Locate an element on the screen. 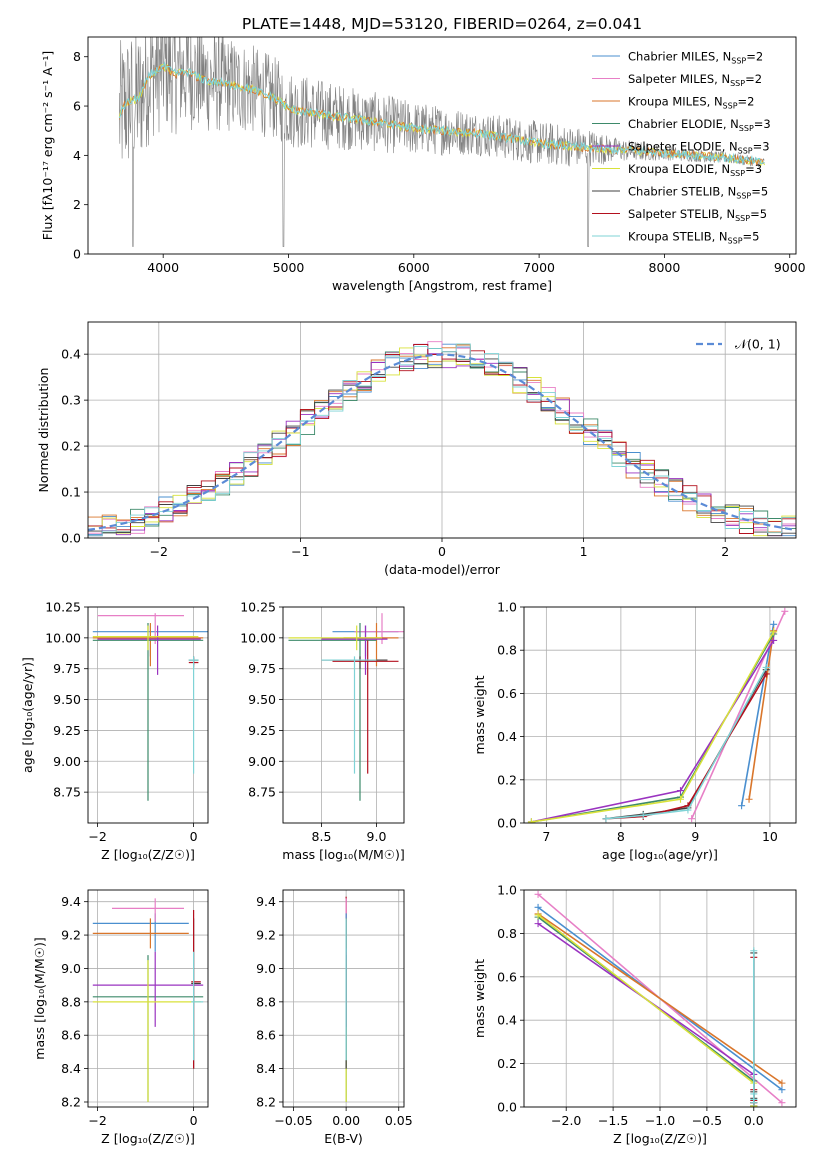 The image size is (819, 1170). x-tick-label: 0.00 is located at coordinates (346, 1120).